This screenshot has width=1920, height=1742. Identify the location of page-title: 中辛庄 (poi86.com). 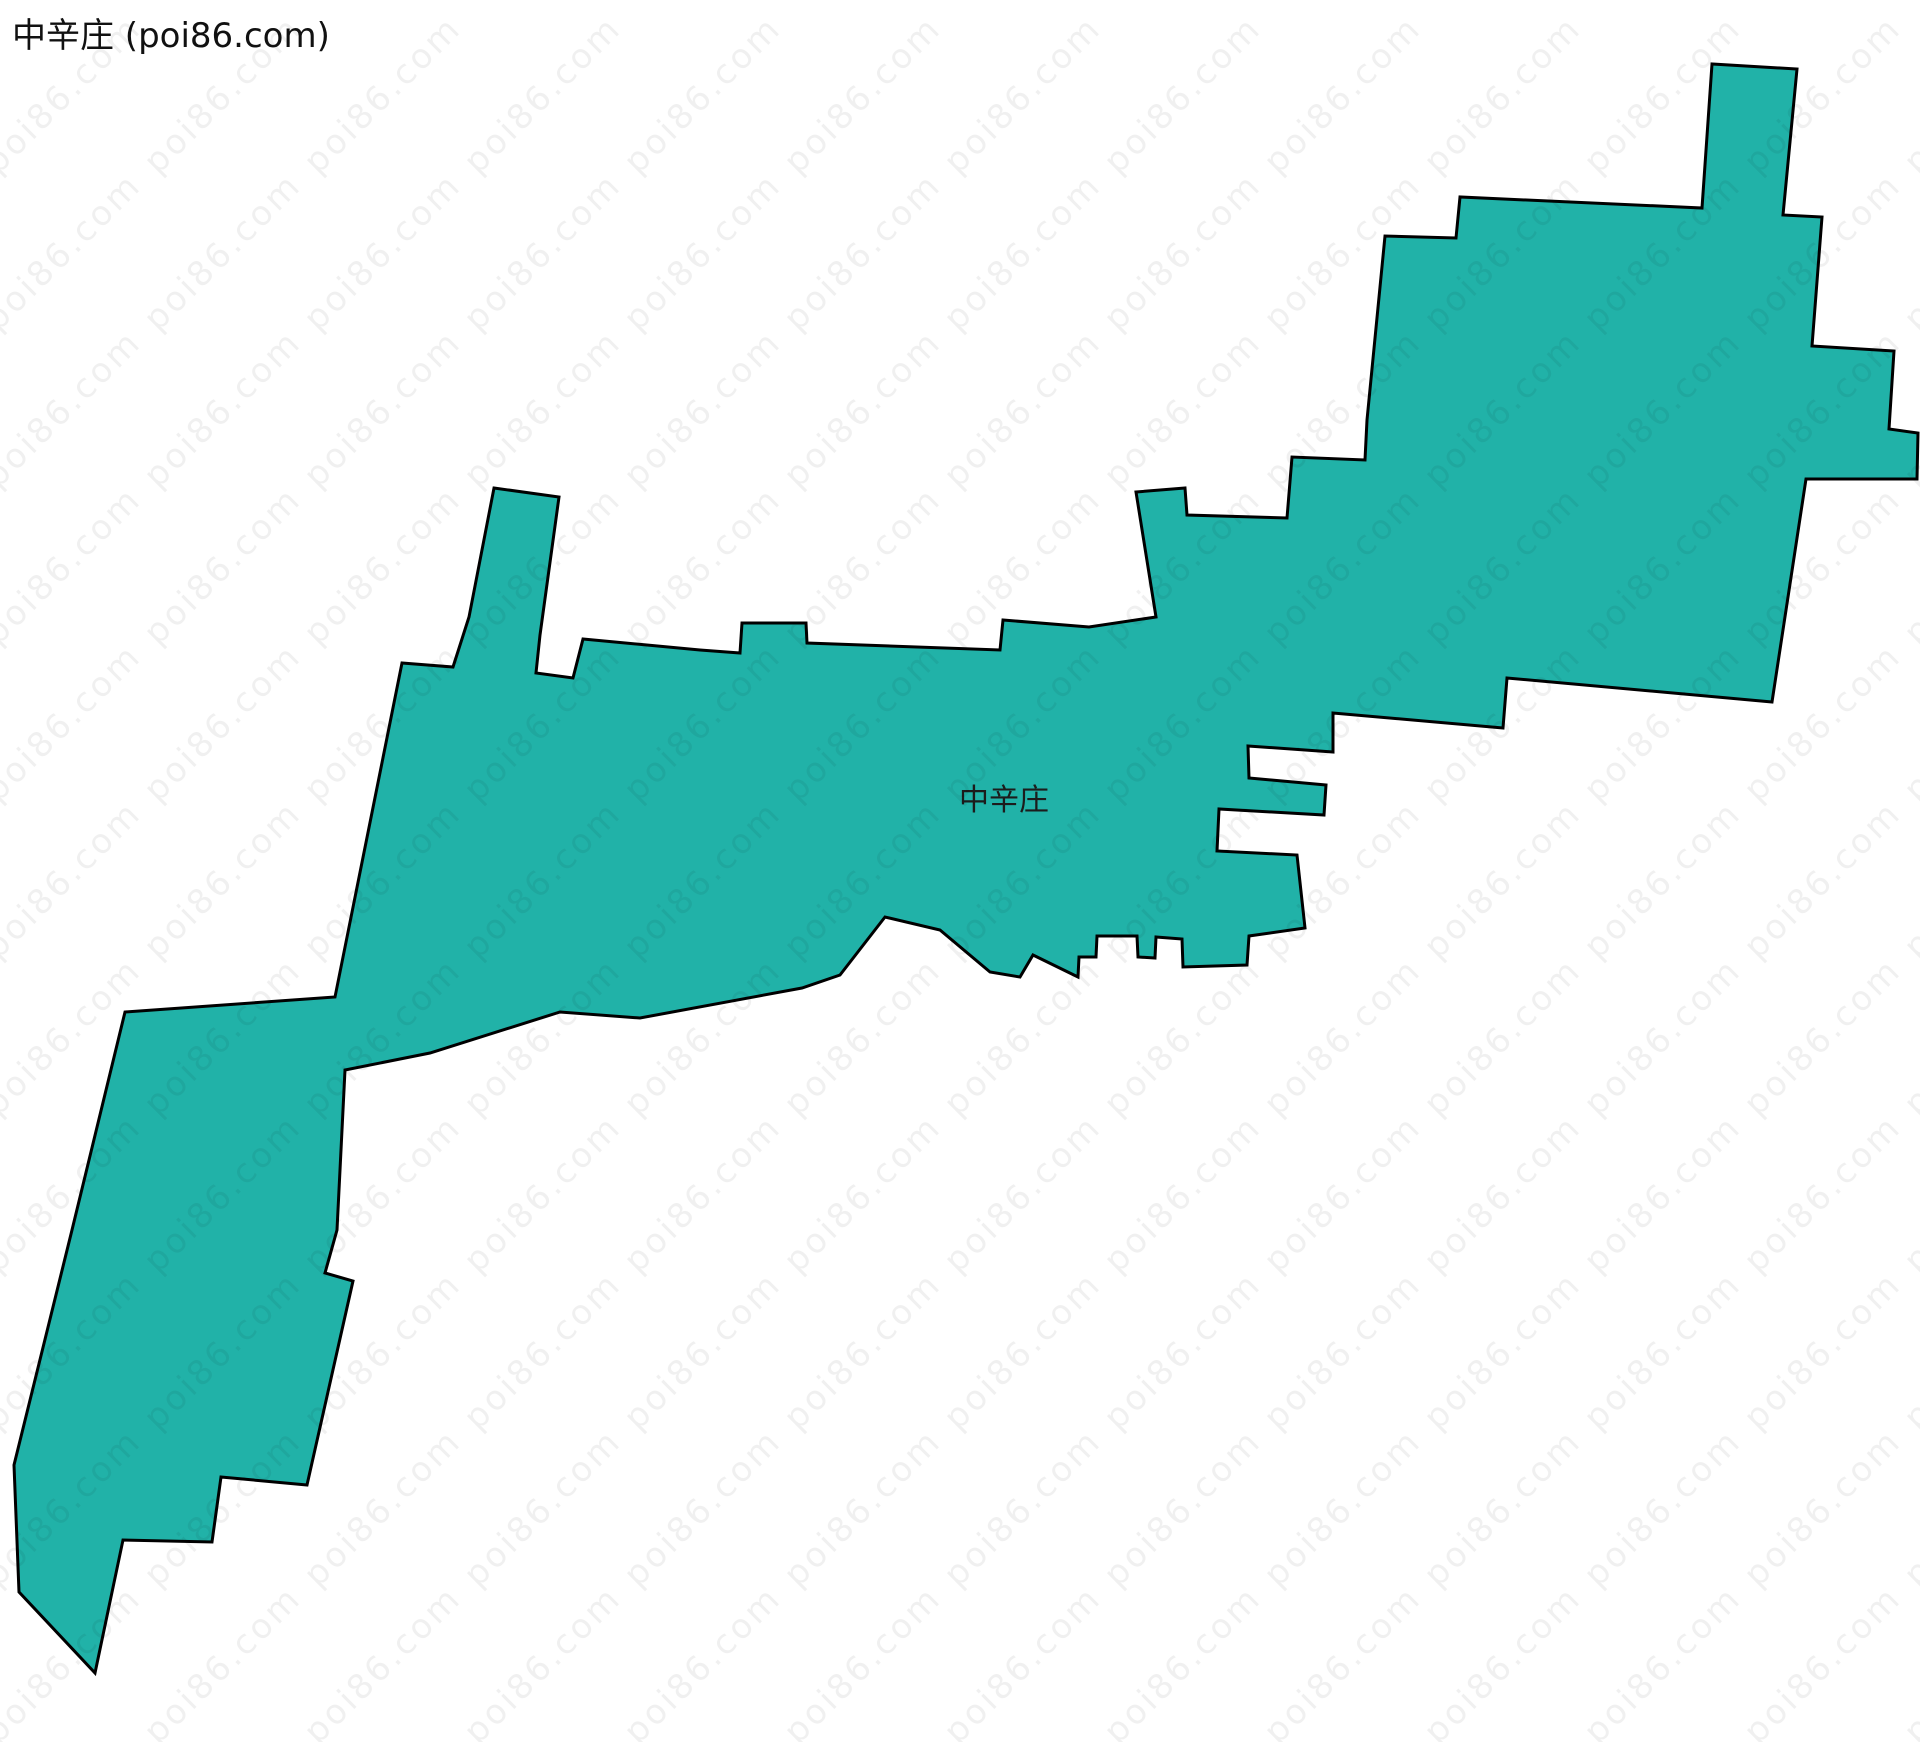
(171, 36).